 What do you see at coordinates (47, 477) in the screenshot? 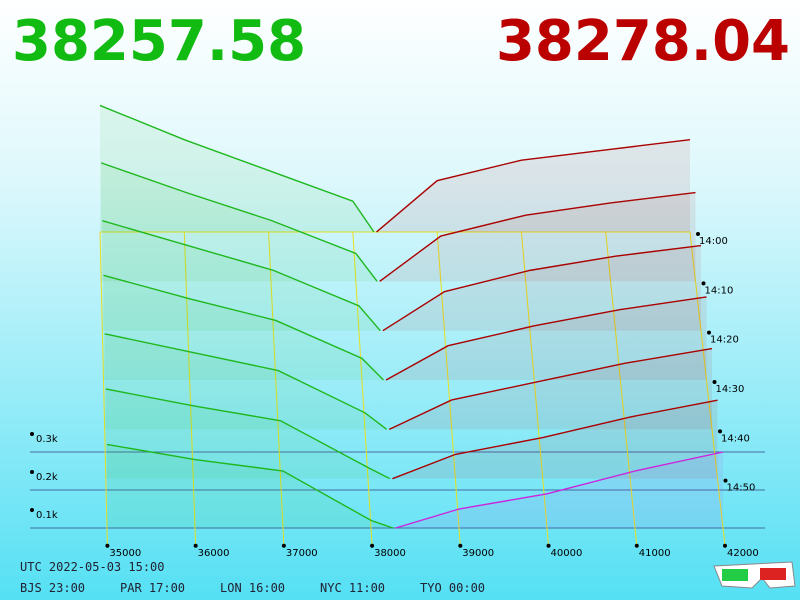
I see `volume-tick-label: 0.2k` at bounding box center [47, 477].